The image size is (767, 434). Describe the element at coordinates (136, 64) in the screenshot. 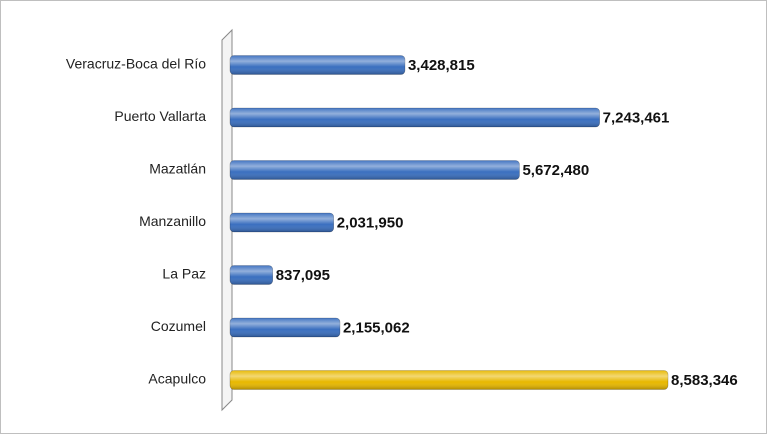

I see `category-label: Veracruz-Boca del Río` at that location.